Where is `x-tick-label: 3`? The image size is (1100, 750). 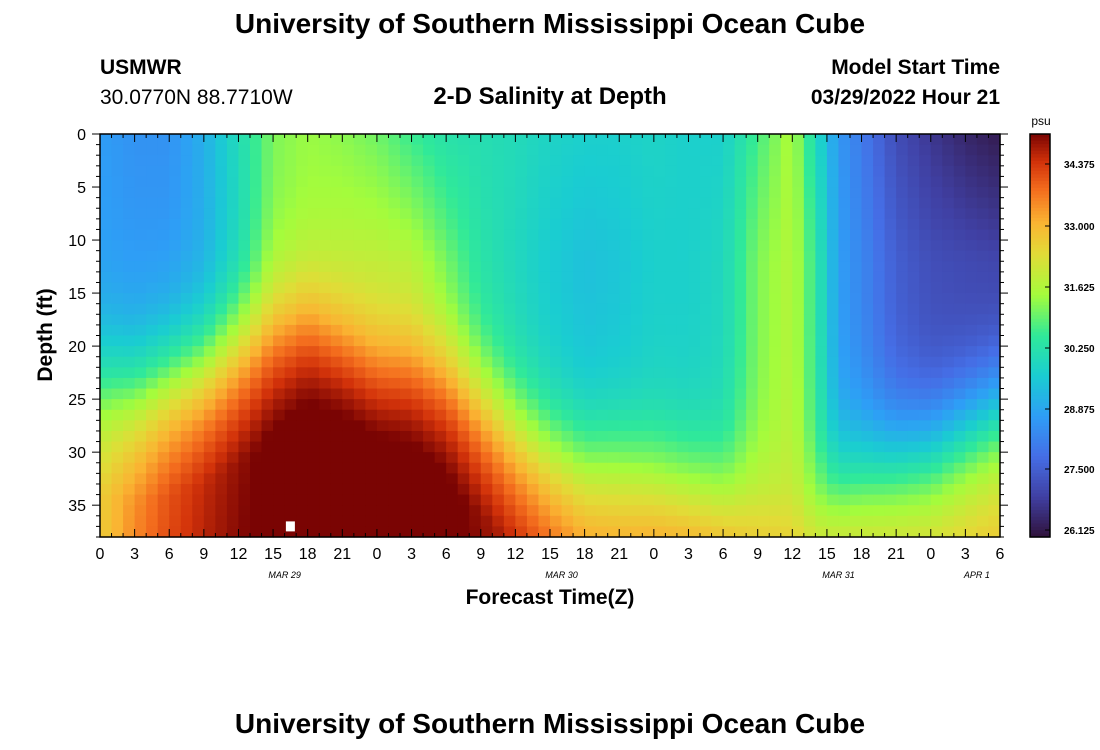
x-tick-label: 3 is located at coordinates (134, 554).